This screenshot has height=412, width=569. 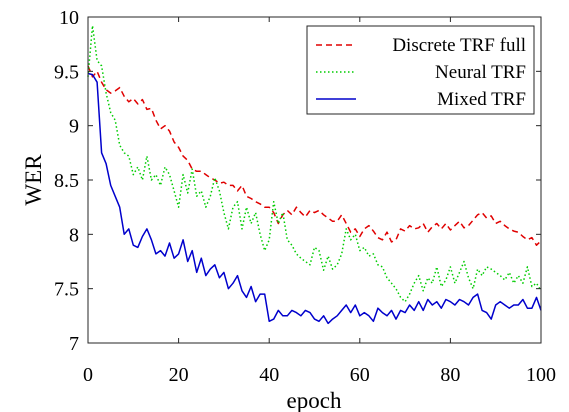 I want to click on x-tick-label: 20, so click(x=179, y=375).